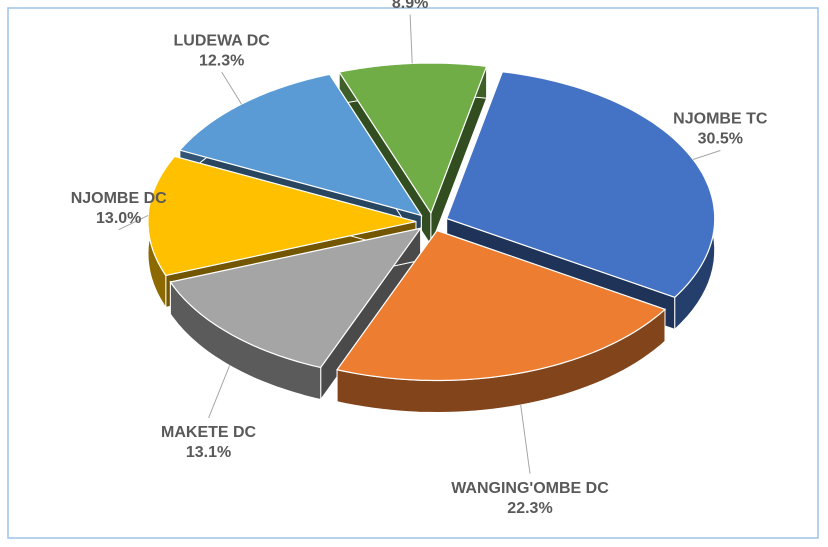  What do you see at coordinates (222, 40) in the screenshot?
I see `data-label-category: LUDEWA DC` at bounding box center [222, 40].